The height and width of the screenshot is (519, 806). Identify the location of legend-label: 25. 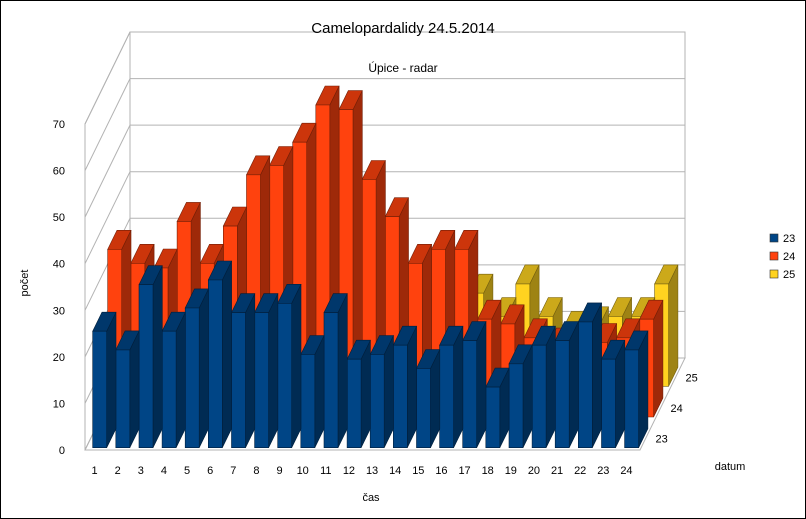
(789, 275).